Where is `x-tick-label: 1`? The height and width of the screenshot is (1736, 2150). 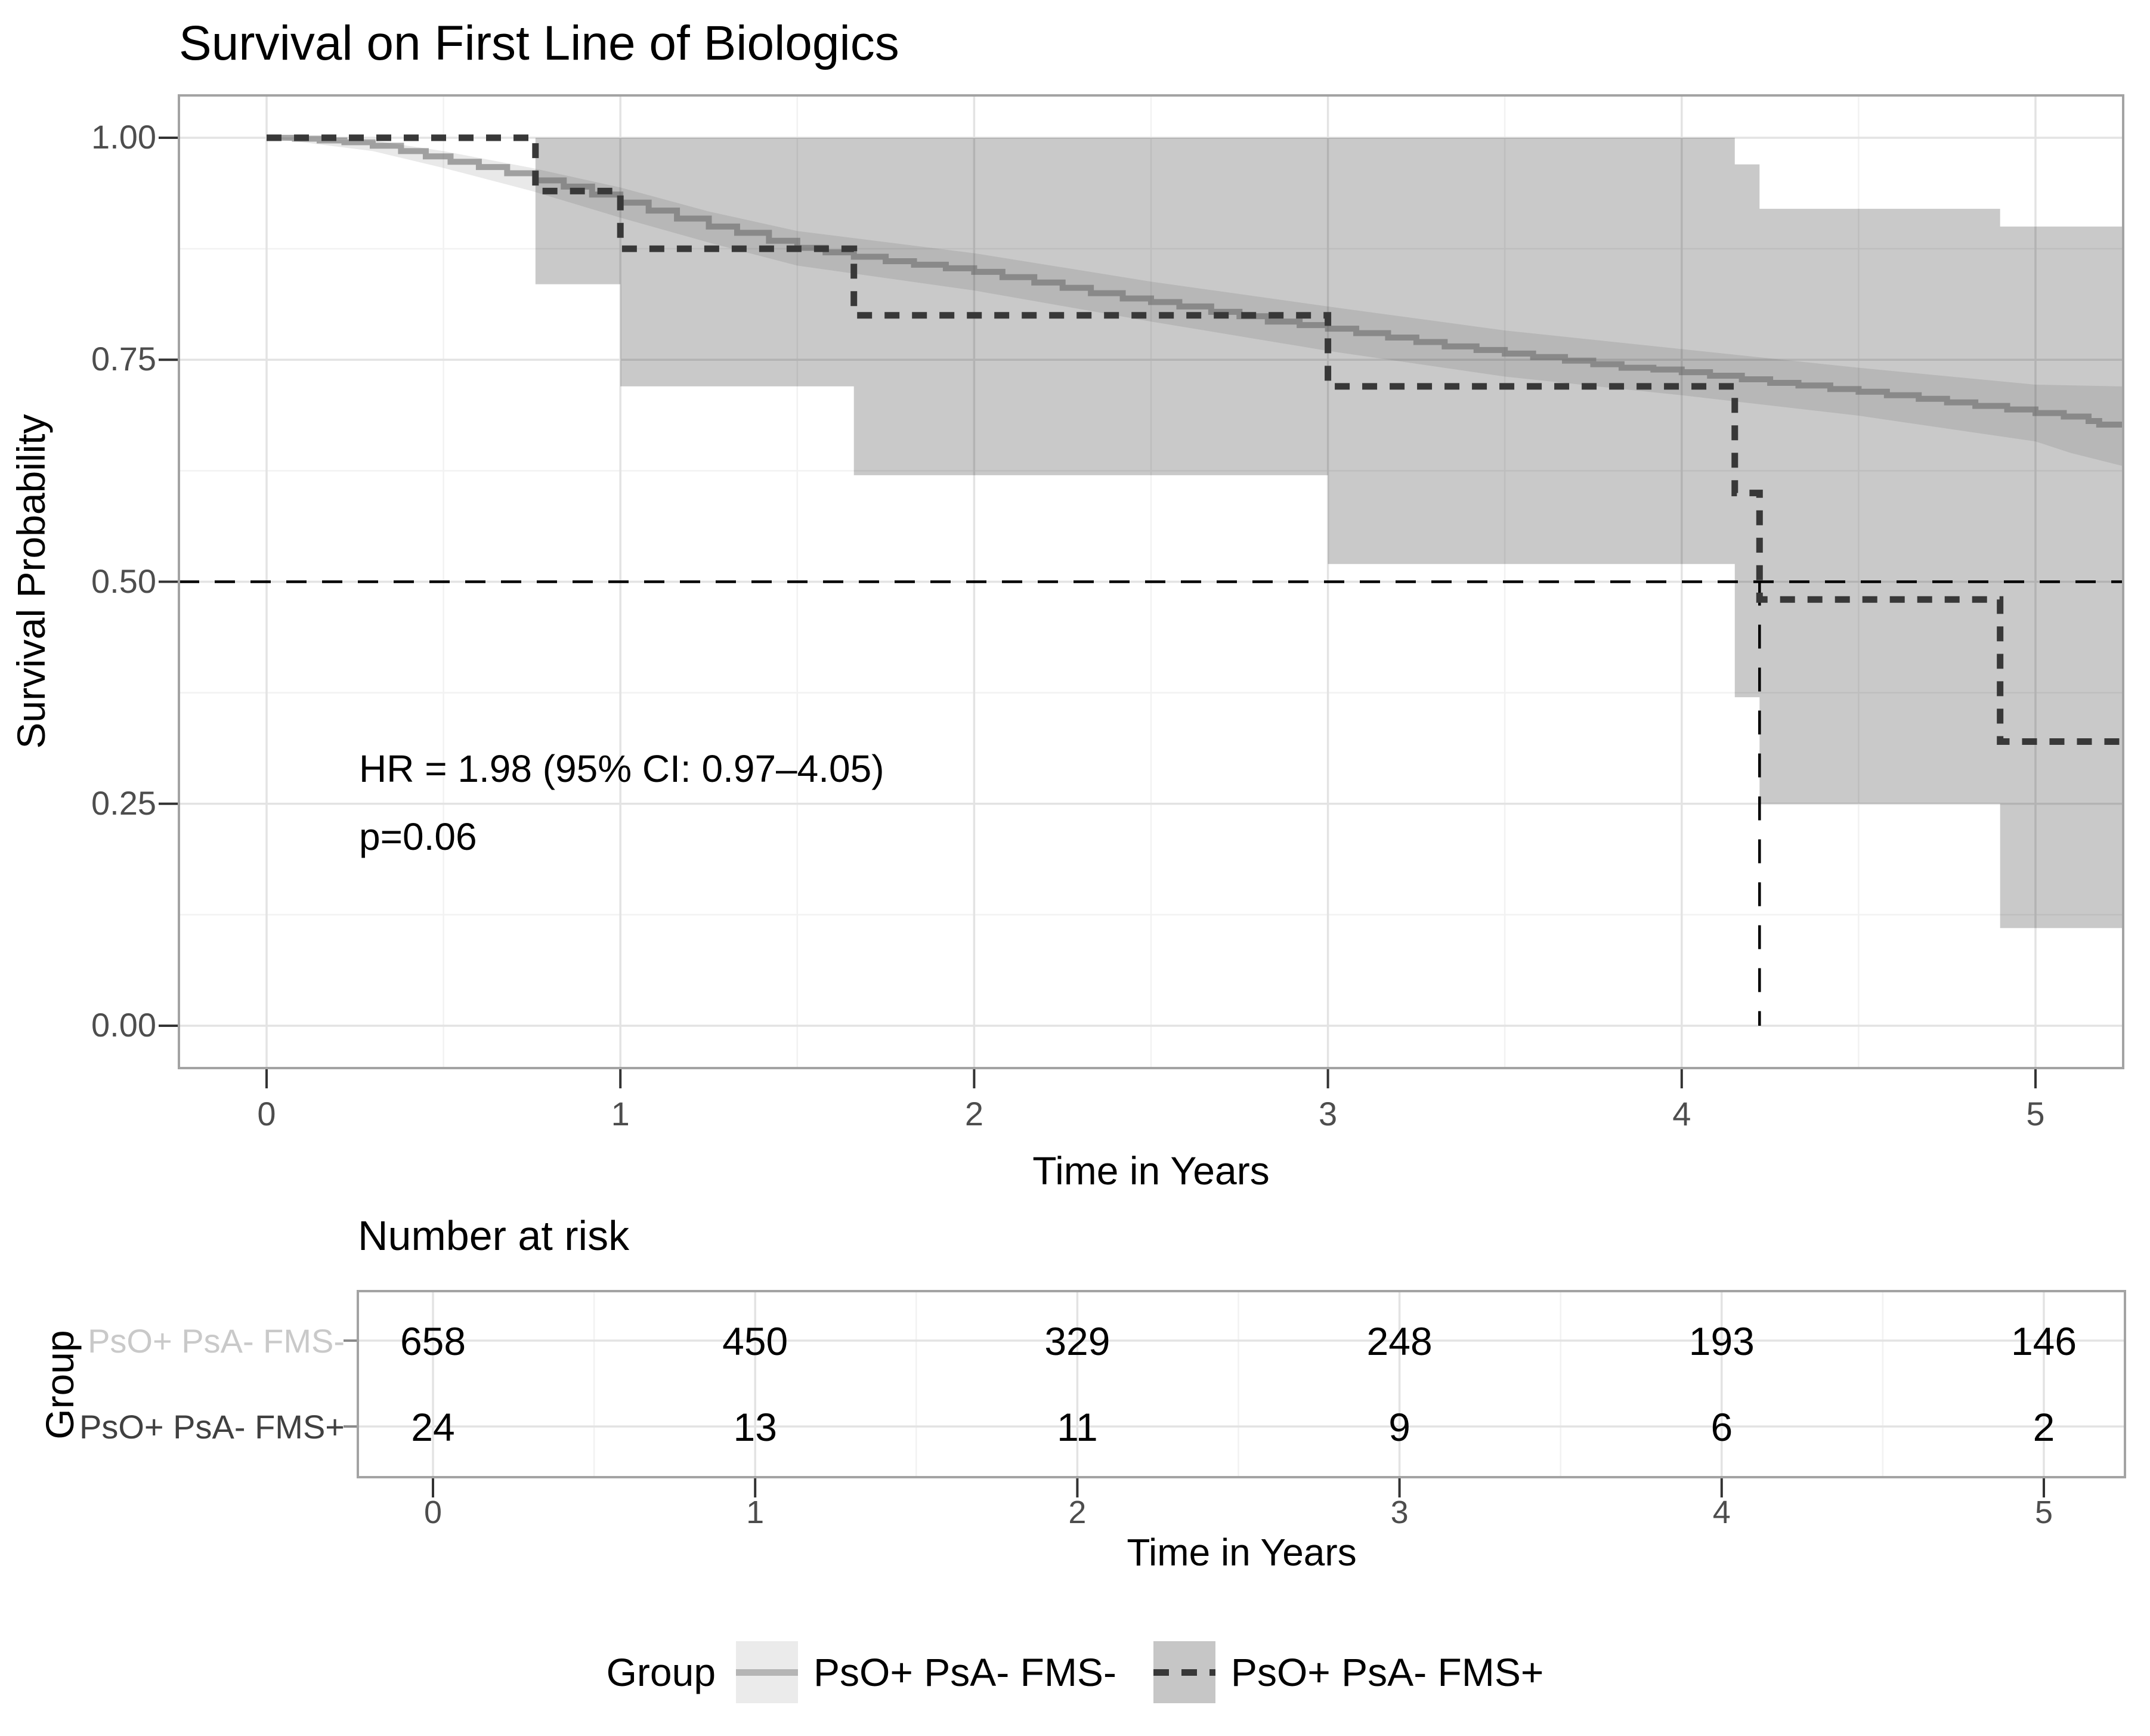
x-tick-label: 1 is located at coordinates (620, 1113).